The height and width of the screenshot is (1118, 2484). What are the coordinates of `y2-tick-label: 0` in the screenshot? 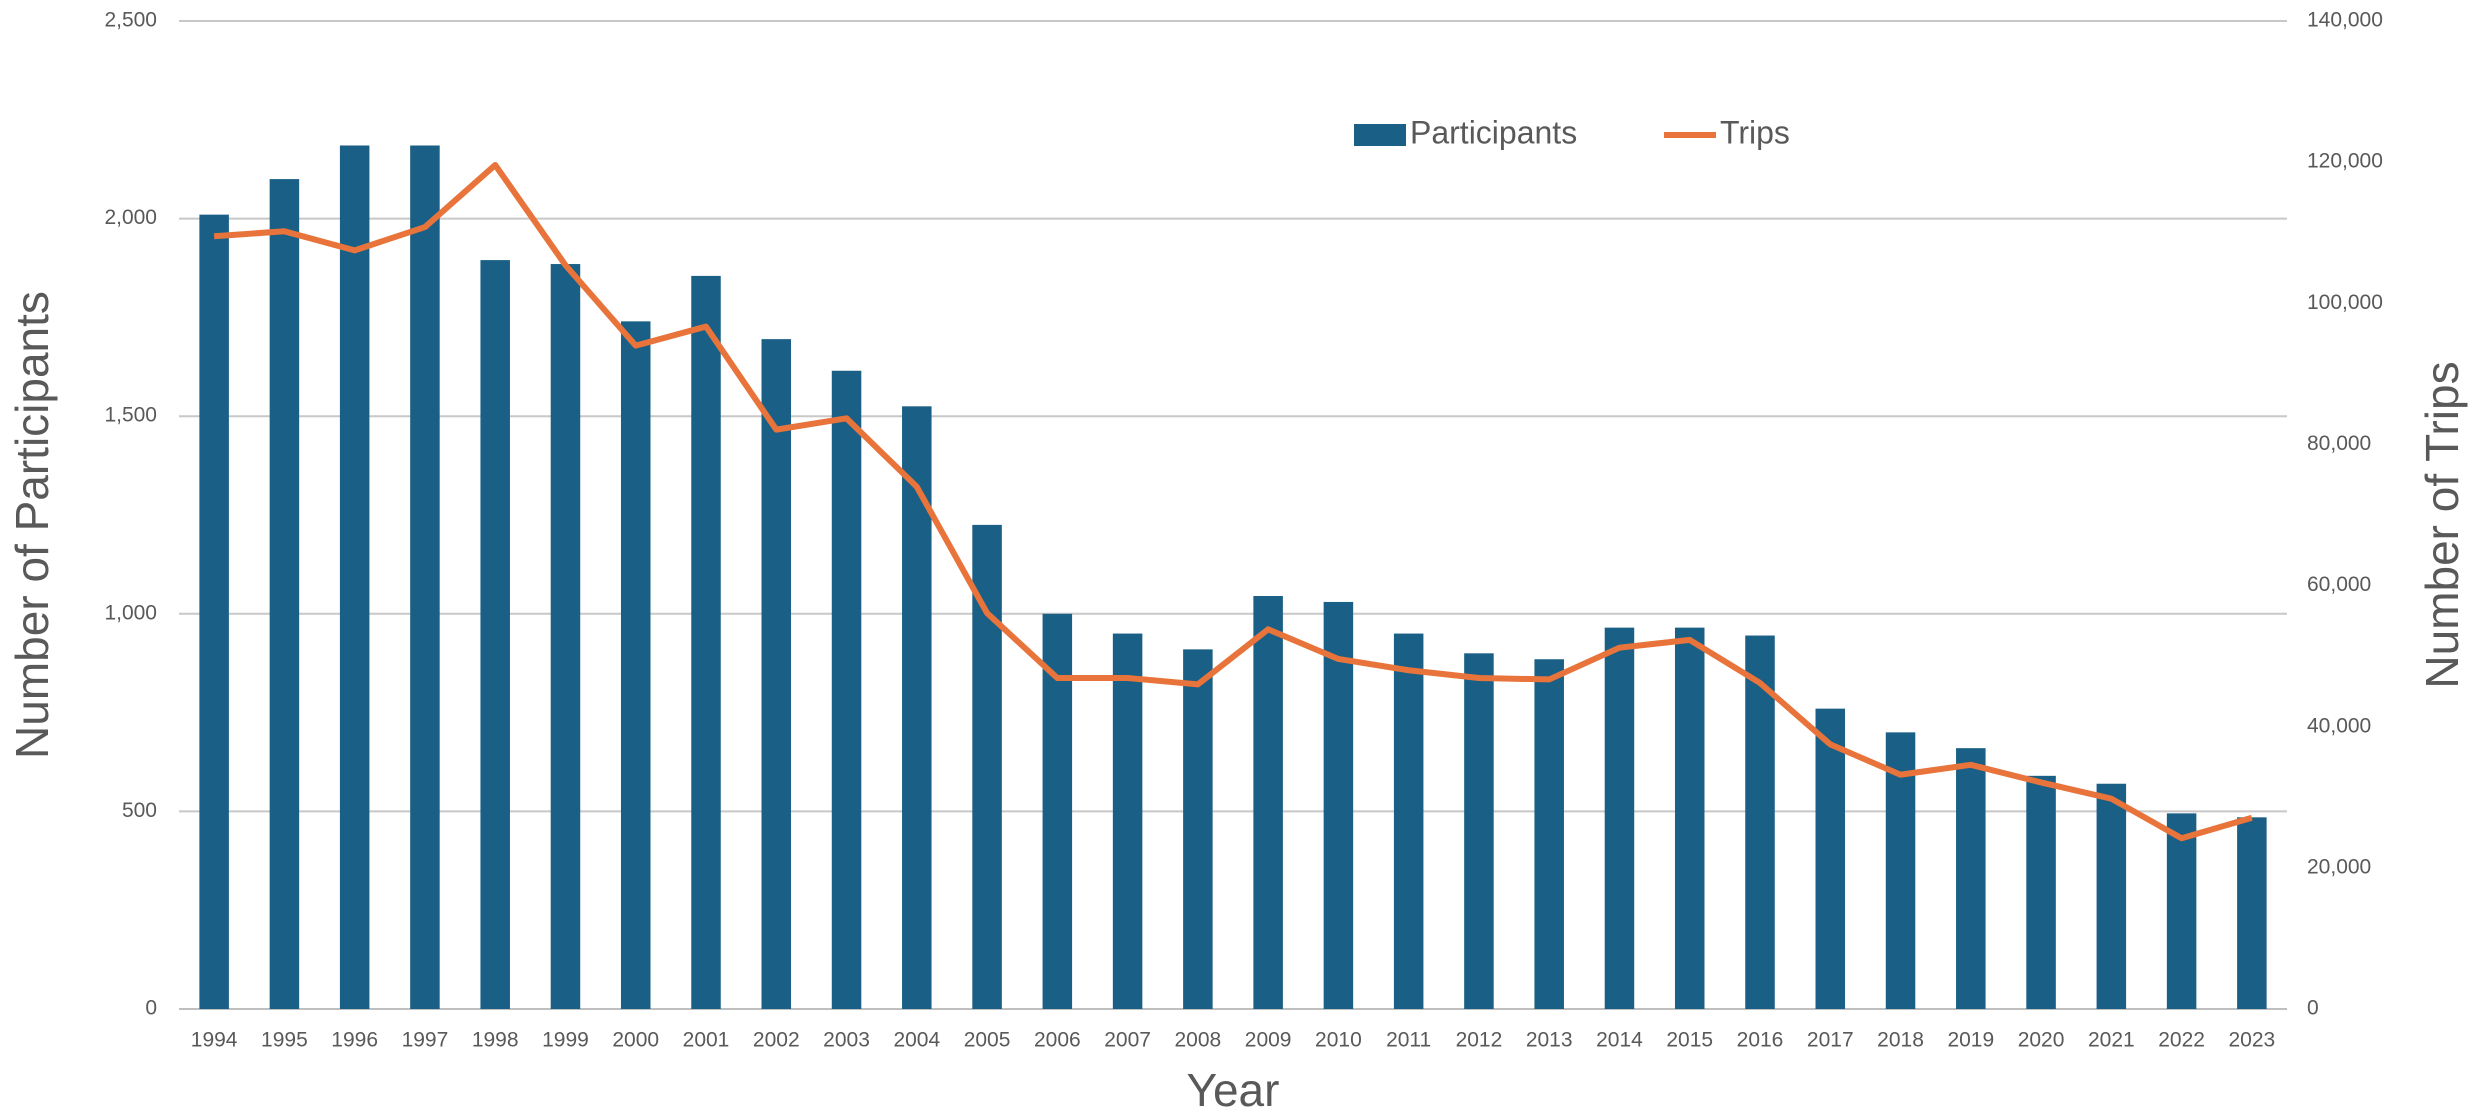 It's located at (2313, 1008).